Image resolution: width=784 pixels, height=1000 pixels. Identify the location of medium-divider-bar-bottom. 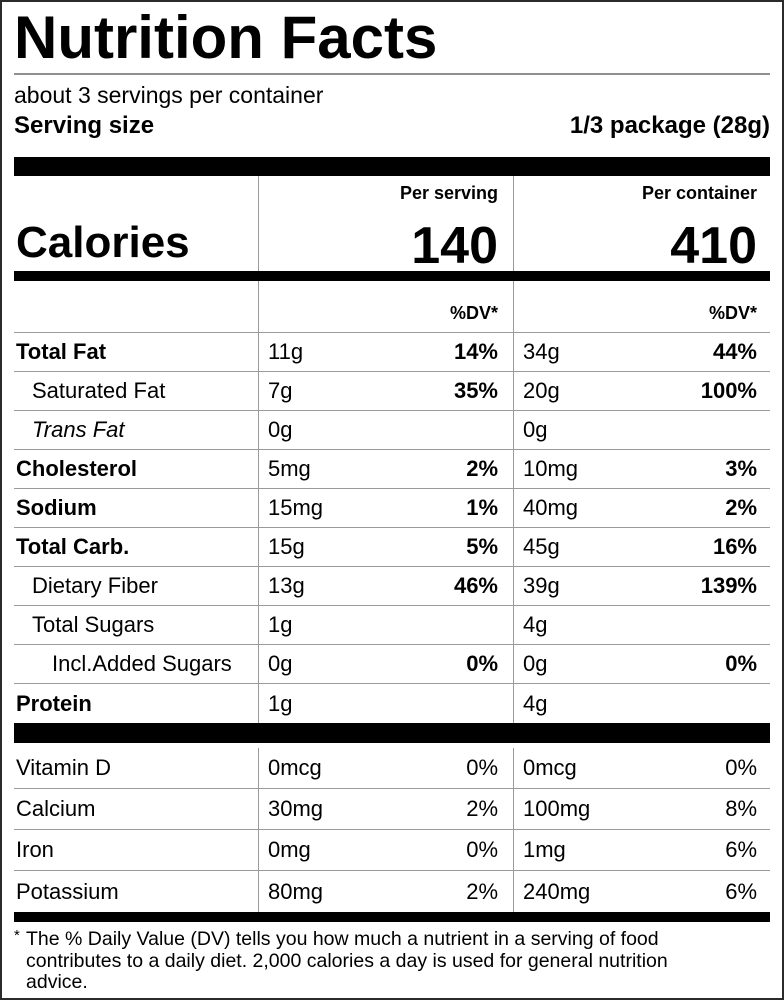
(392, 917).